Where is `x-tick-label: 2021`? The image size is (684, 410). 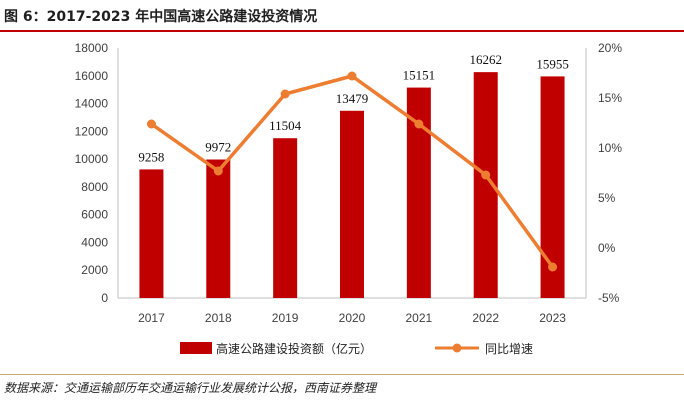 x-tick-label: 2021 is located at coordinates (419, 318).